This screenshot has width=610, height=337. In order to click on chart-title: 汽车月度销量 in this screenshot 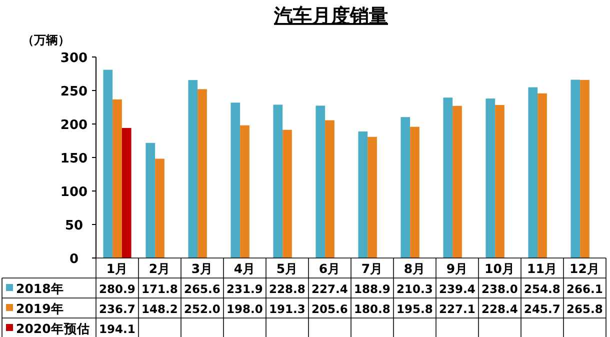, I will do `click(330, 16)`.